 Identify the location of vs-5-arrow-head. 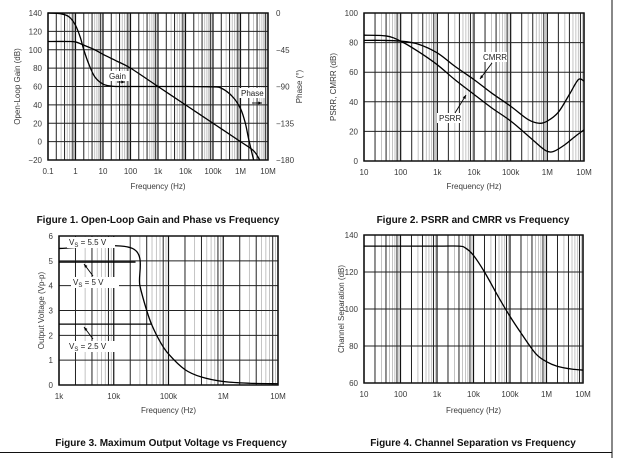
(86, 266).